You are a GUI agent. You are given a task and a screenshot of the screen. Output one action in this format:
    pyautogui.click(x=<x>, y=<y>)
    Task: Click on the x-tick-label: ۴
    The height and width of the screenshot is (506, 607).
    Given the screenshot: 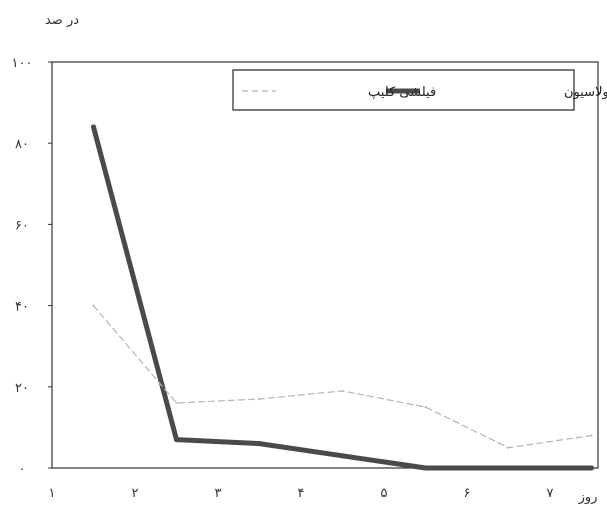 What is the action you would take?
    pyautogui.click(x=301, y=493)
    